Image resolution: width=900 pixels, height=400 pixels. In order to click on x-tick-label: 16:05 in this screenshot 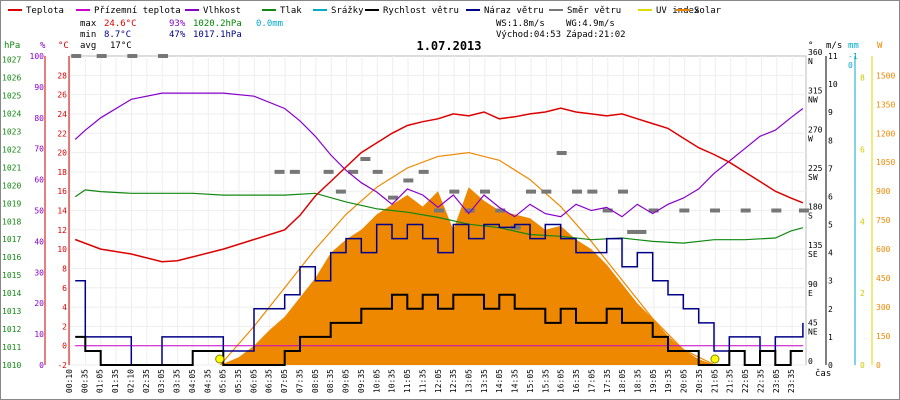, I will do `click(561, 381)`.